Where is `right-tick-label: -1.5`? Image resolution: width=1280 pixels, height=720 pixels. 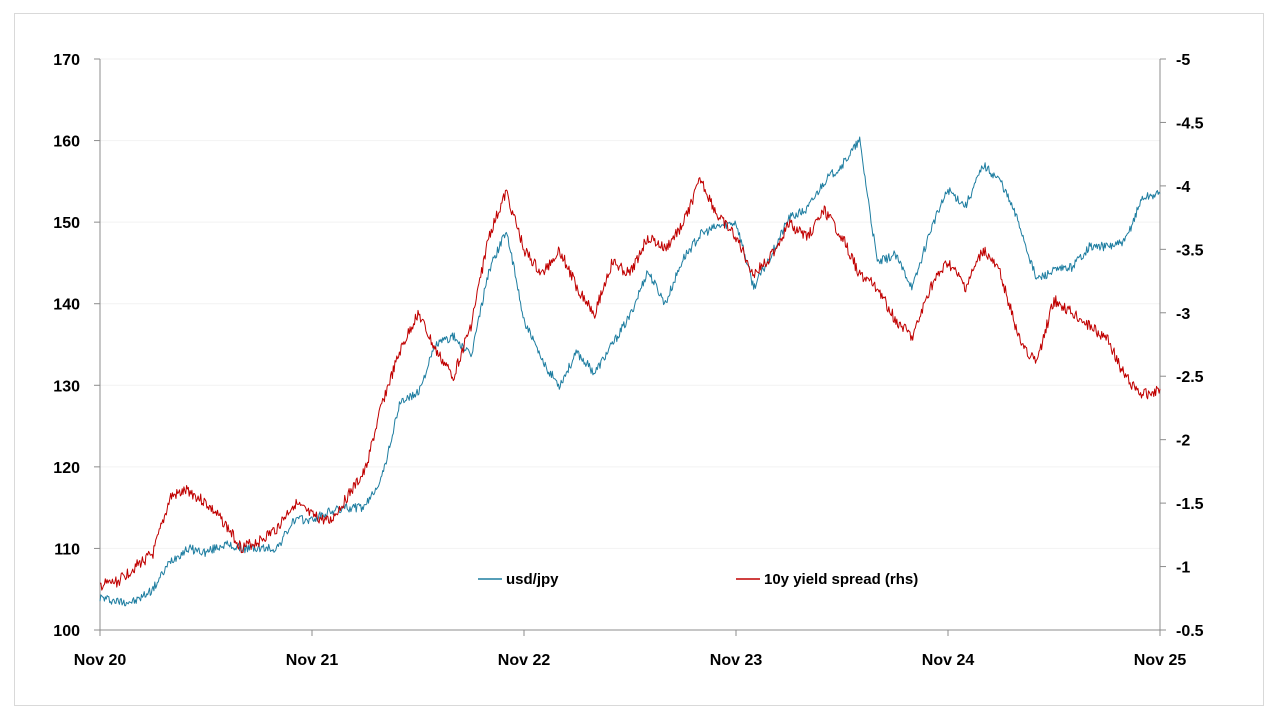 right-tick-label: -1.5 is located at coordinates (1190, 504).